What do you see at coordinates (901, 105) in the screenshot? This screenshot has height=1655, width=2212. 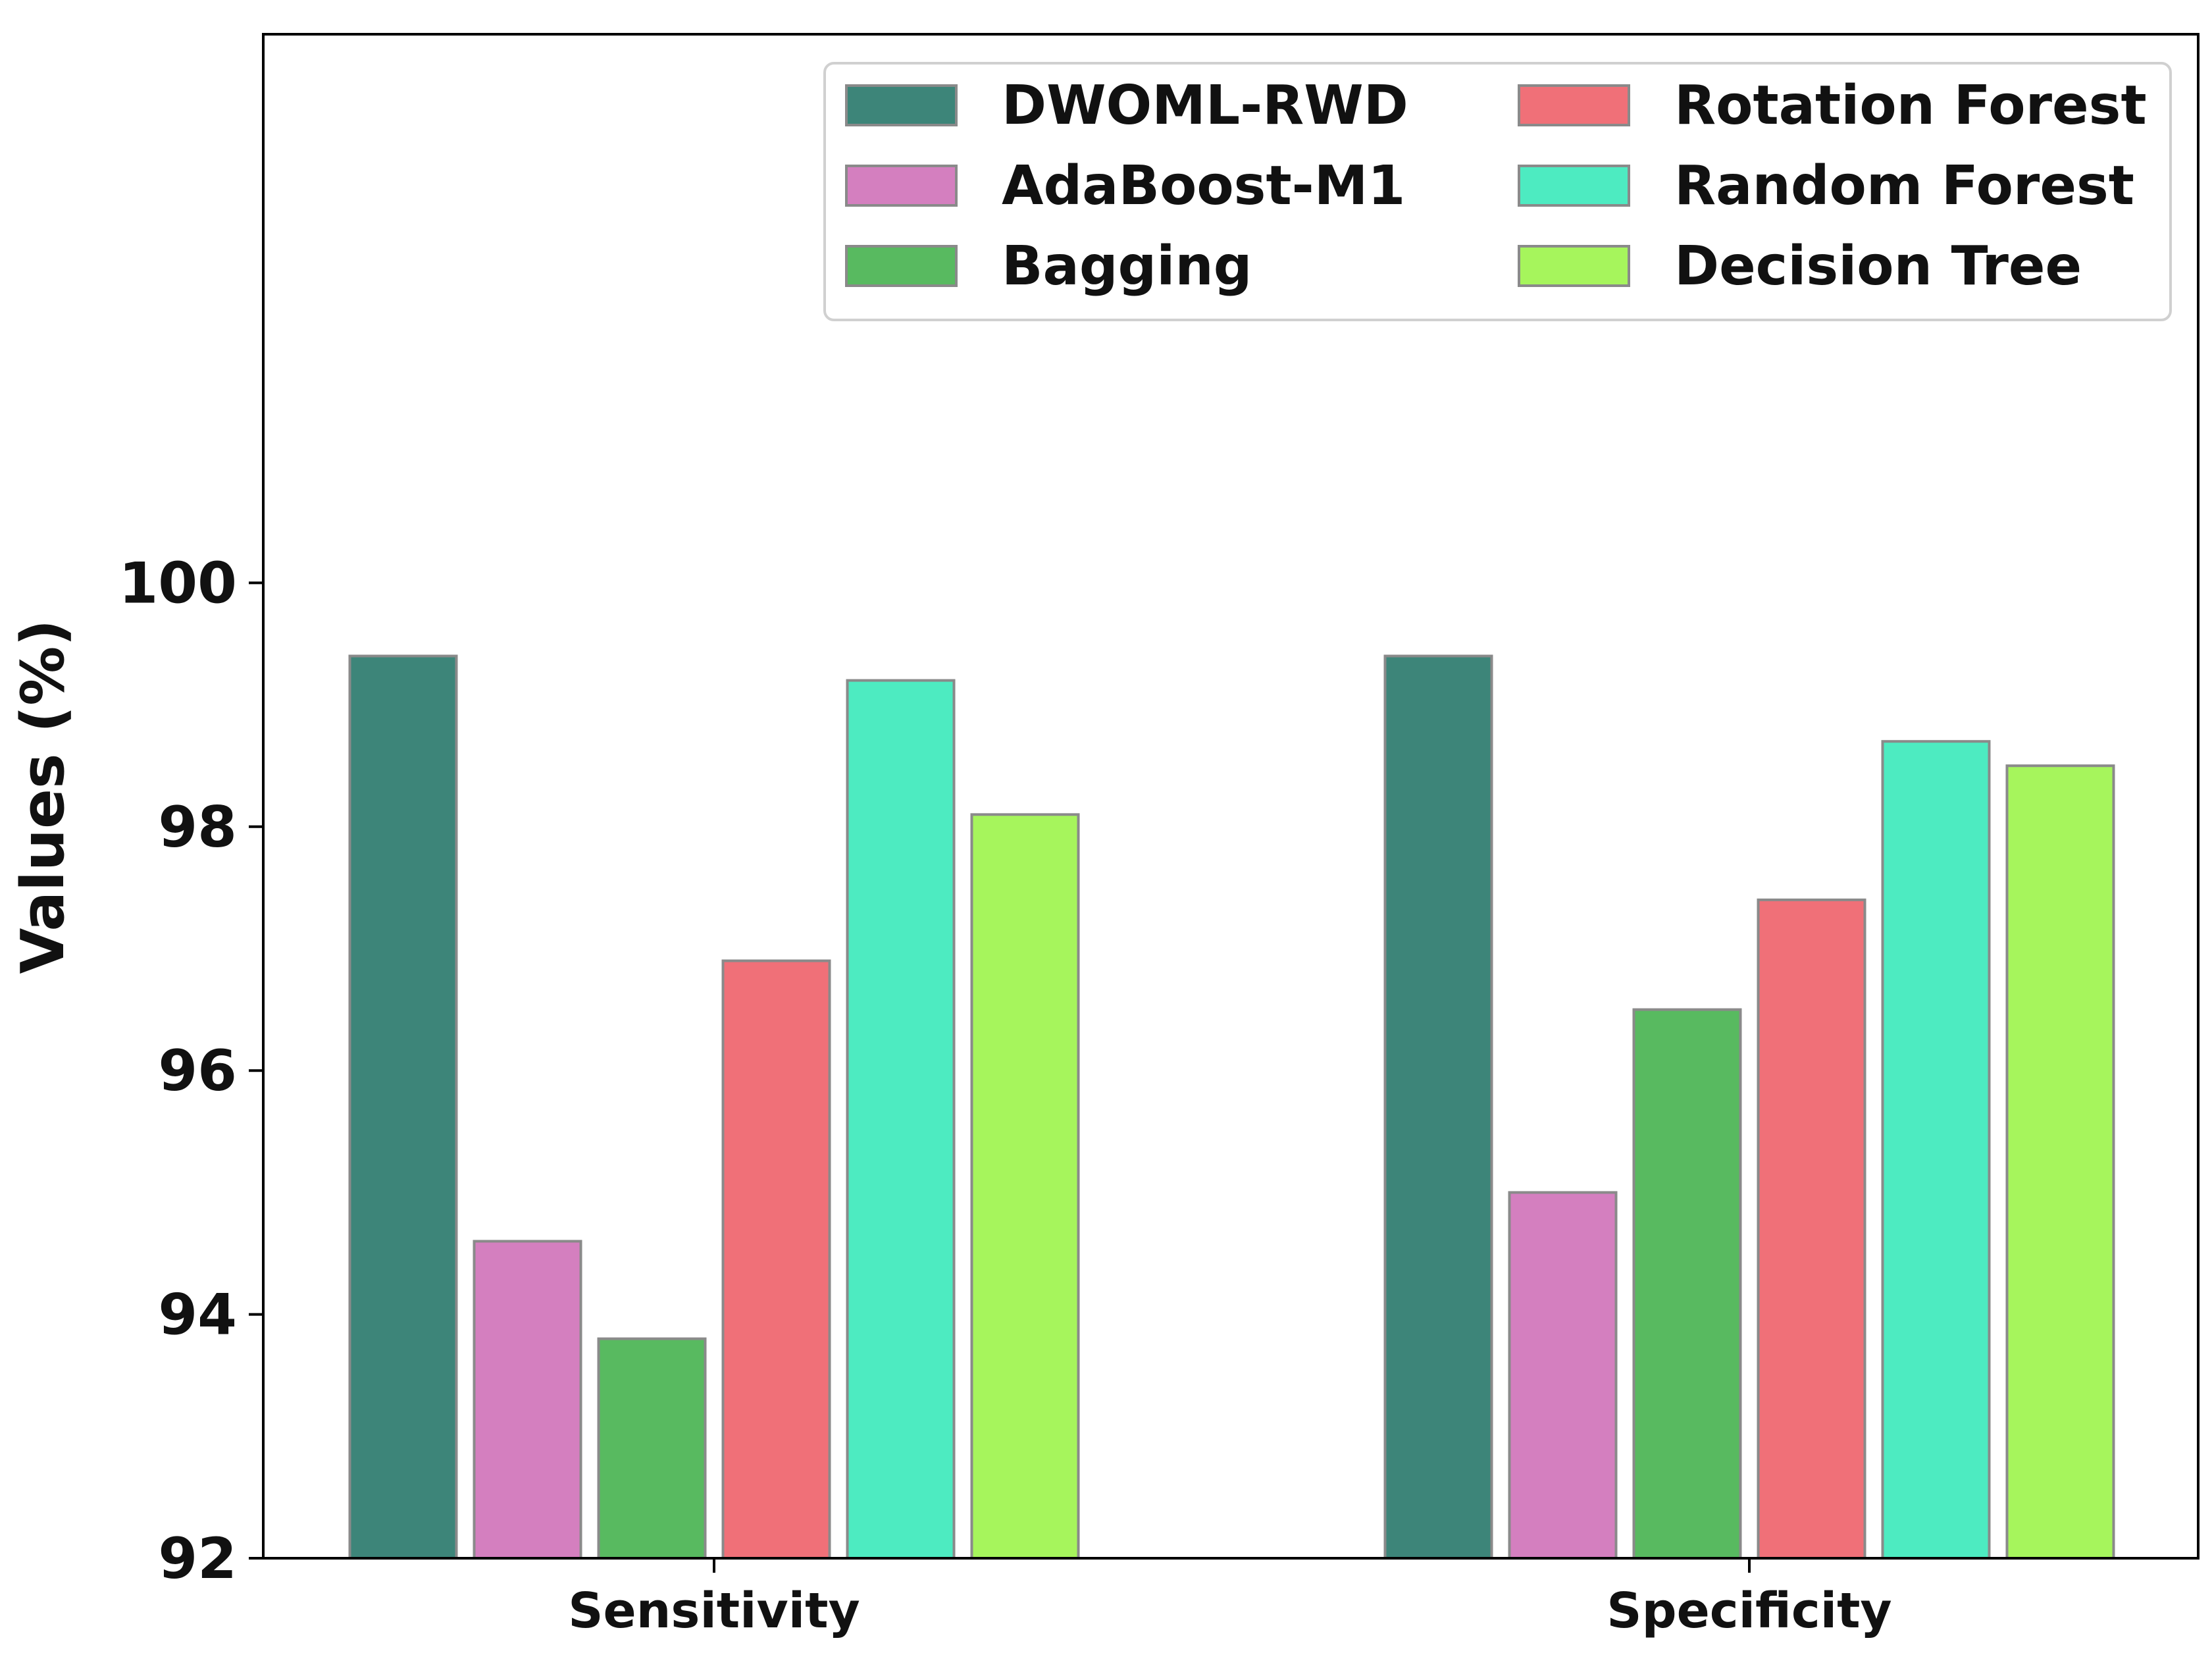 I see `legend-swatch-dwoml-rwd` at bounding box center [901, 105].